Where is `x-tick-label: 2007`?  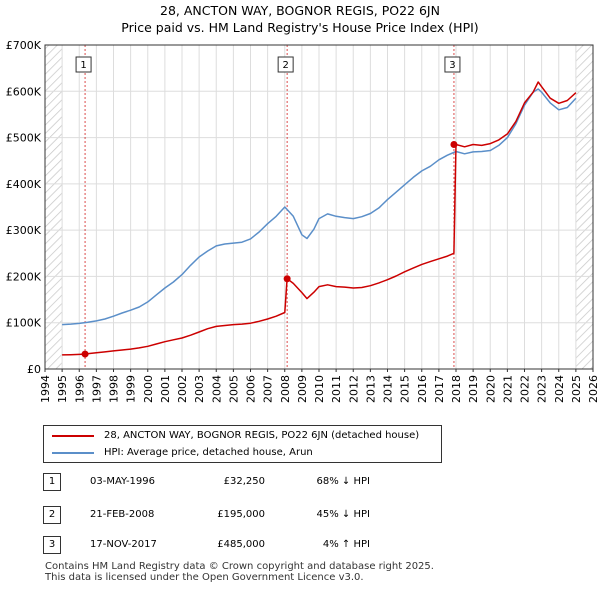
x-tick-label: 2007 is located at coordinates (268, 389).